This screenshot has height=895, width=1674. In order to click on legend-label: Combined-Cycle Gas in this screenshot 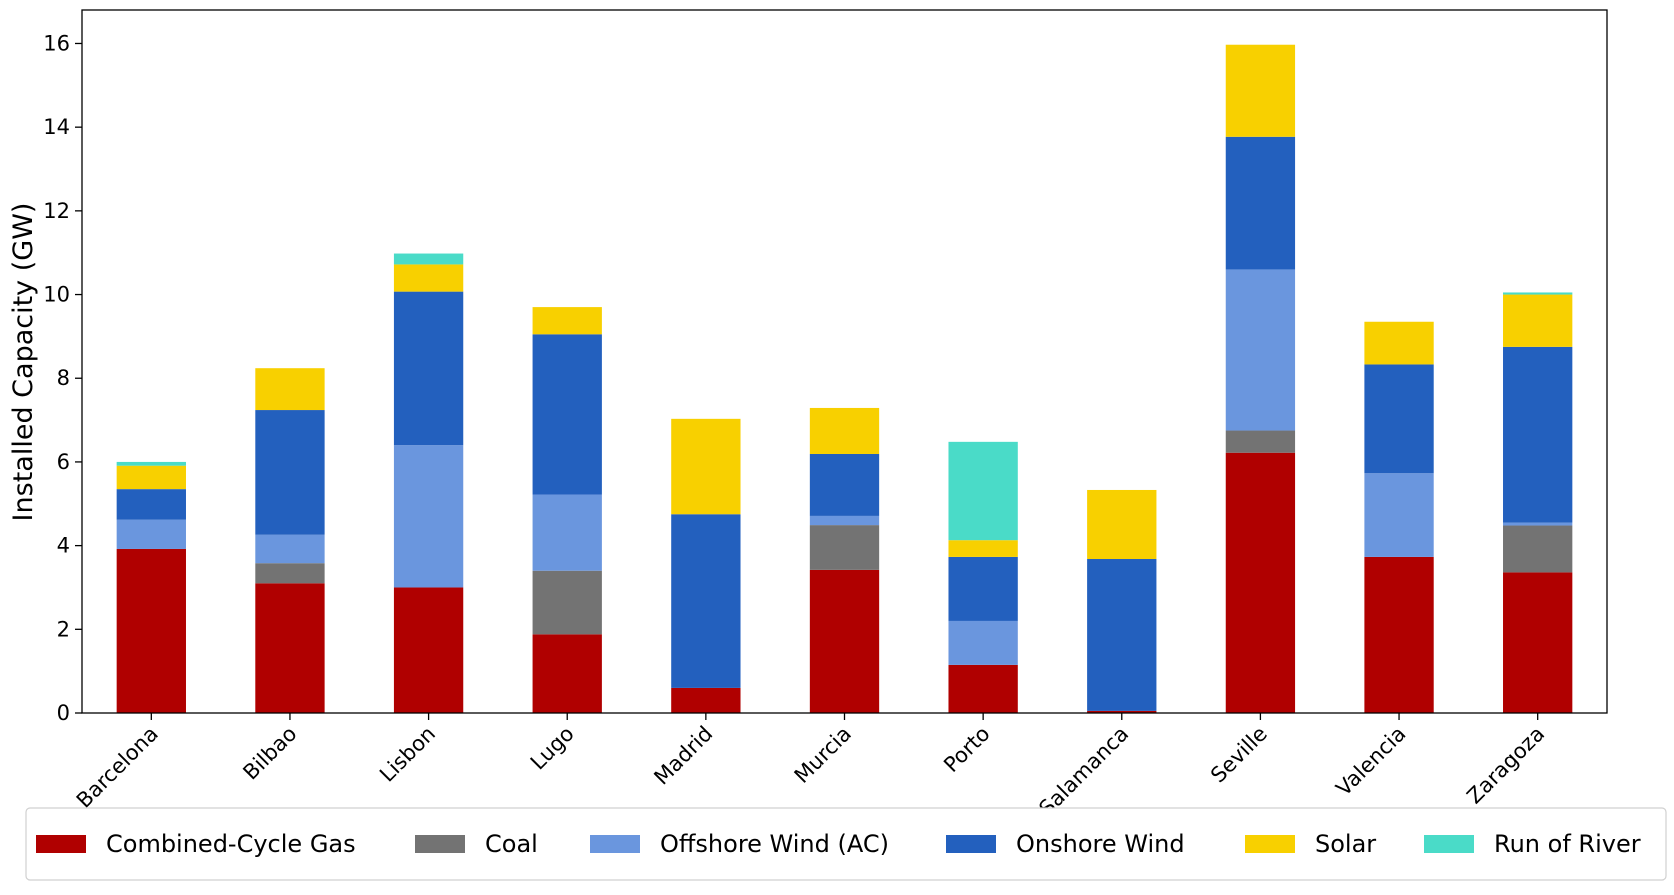, I will do `click(231, 844)`.